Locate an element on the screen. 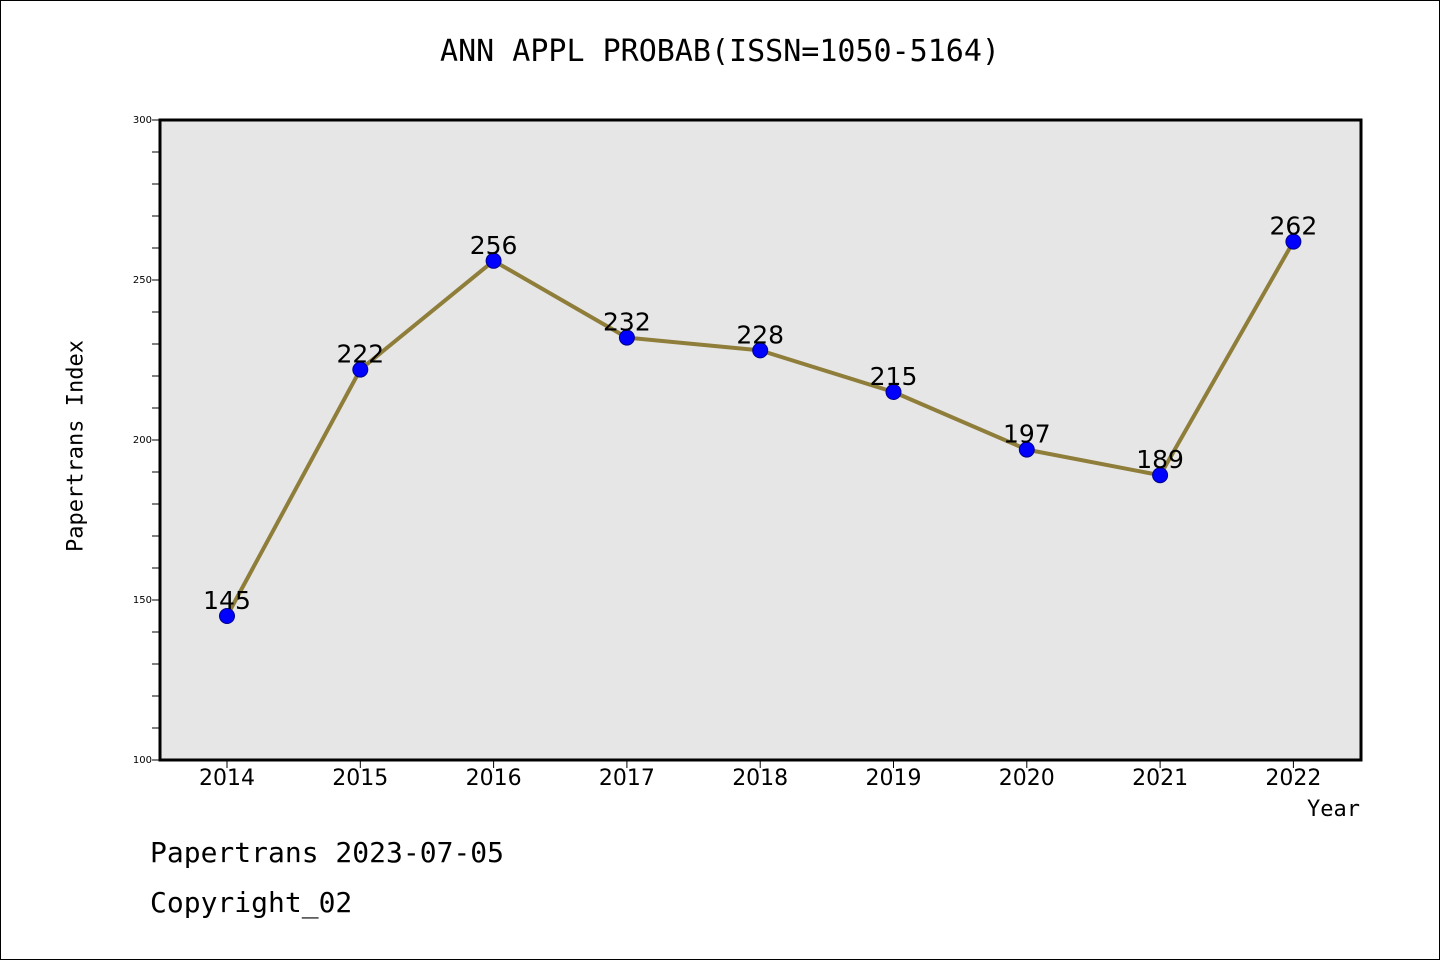 The width and height of the screenshot is (1440, 960). y-tick-label: 200 is located at coordinates (142, 440).